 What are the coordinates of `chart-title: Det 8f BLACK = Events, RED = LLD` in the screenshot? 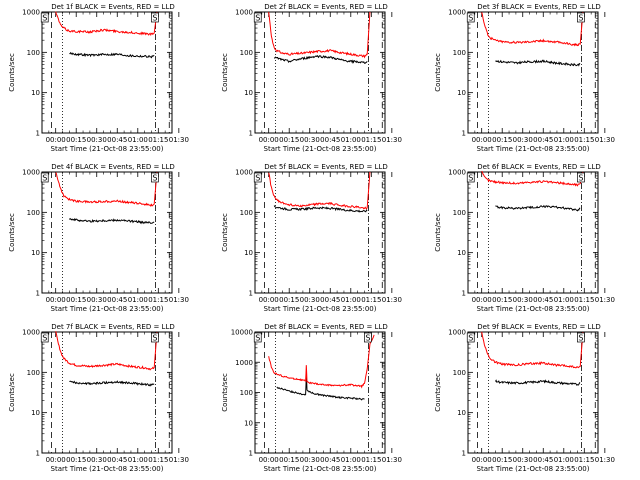 It's located at (325, 327).